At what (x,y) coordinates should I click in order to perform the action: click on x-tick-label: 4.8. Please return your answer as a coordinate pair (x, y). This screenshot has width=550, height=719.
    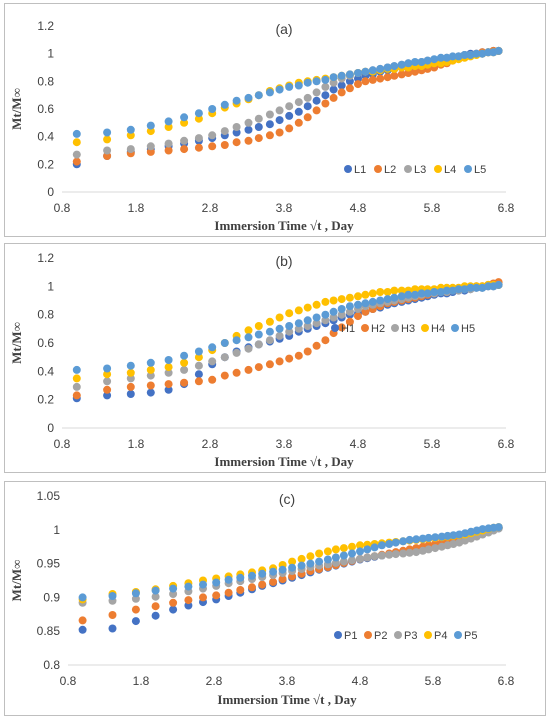
    Looking at the image, I should click on (358, 444).